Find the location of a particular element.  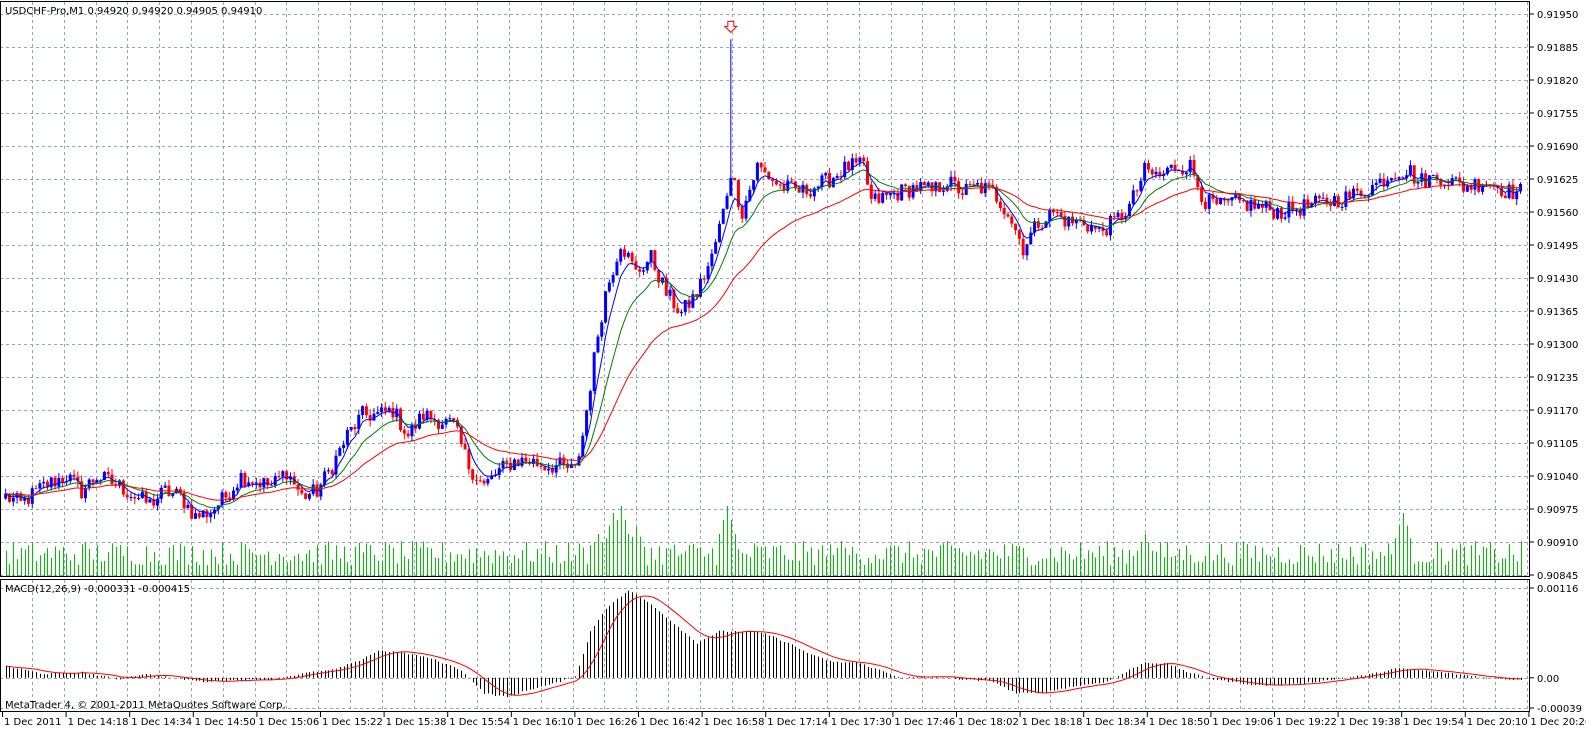

time-tick-label: 1 Dec 17:46 is located at coordinates (924, 722).